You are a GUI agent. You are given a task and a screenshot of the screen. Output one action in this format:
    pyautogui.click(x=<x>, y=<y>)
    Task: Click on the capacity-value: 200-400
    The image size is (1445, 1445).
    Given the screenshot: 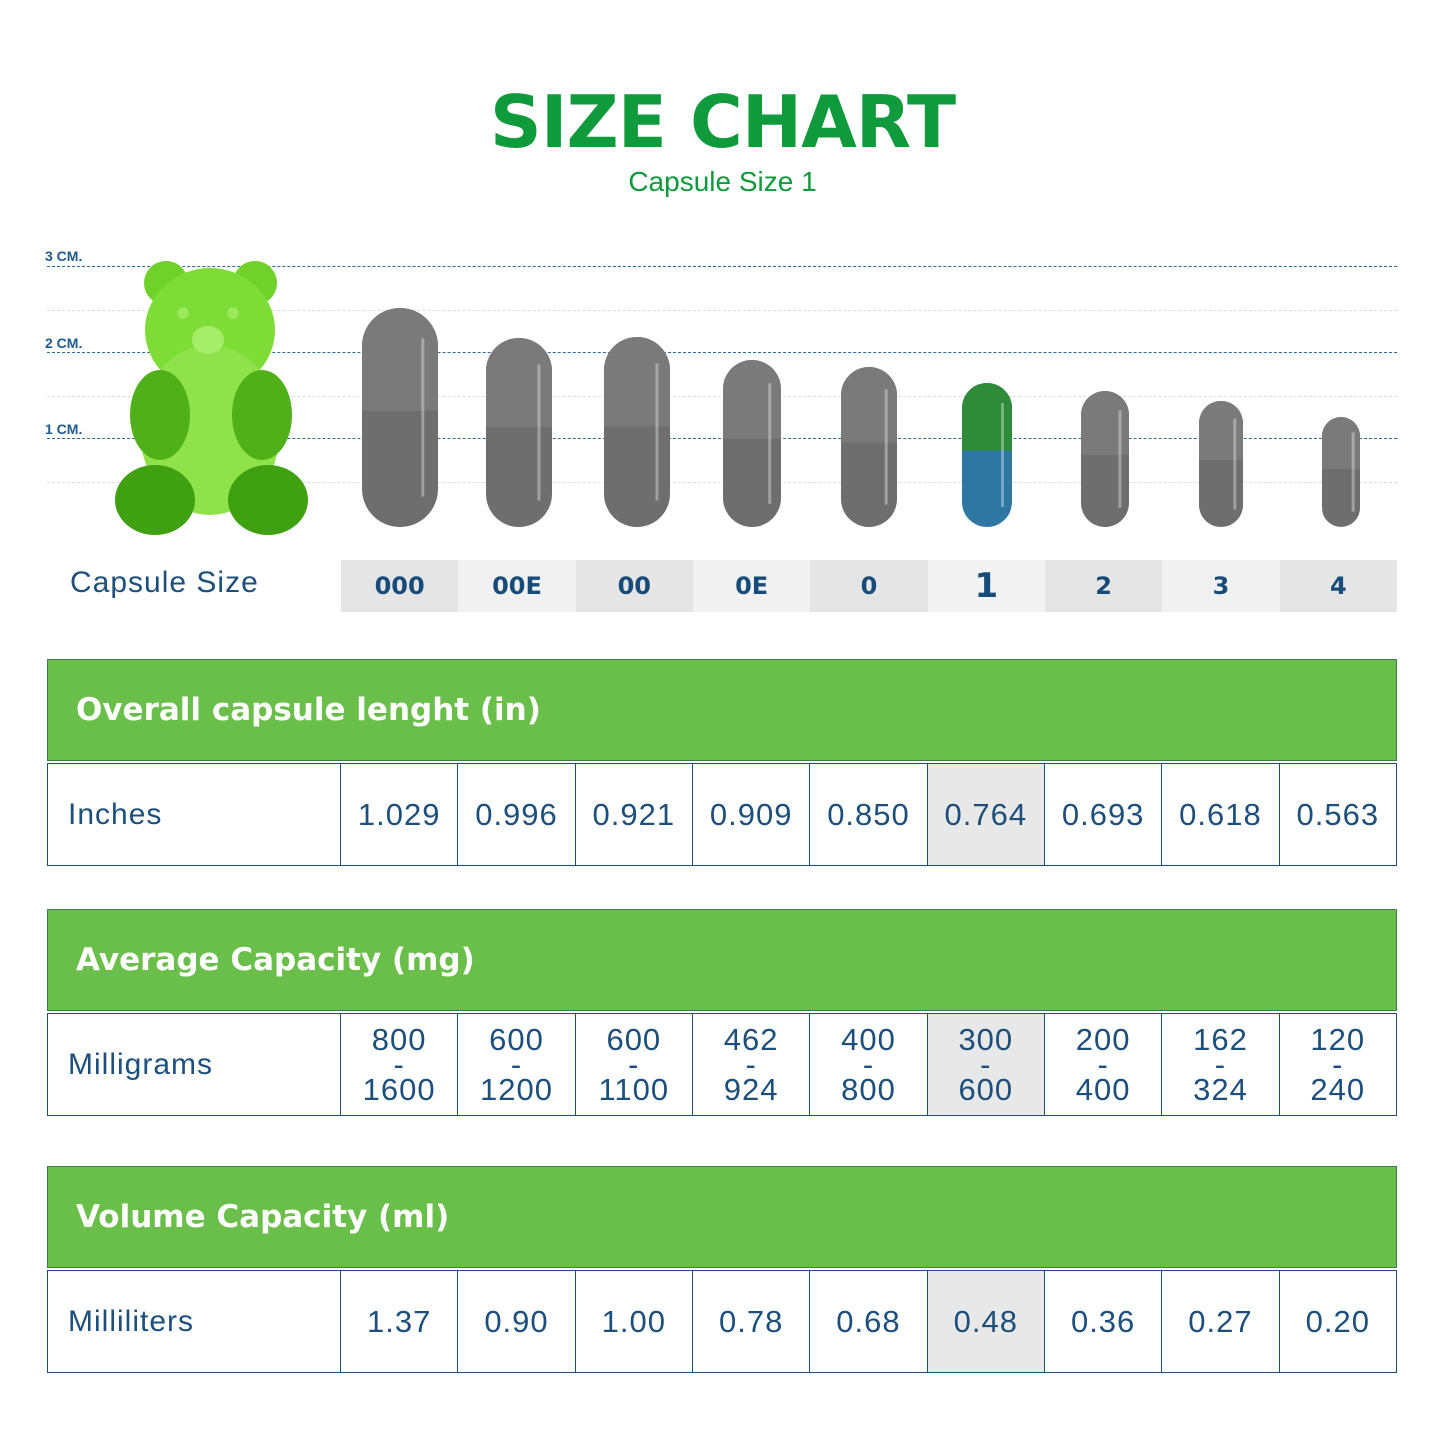 What is the action you would take?
    pyautogui.click(x=1104, y=1064)
    